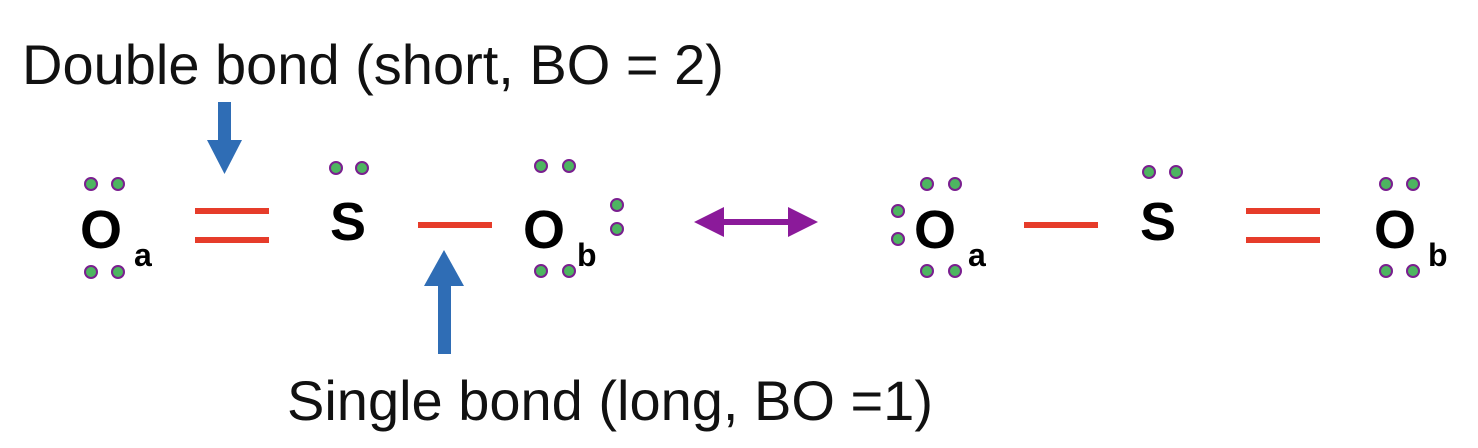 The width and height of the screenshot is (1478, 448). I want to click on lone-pairs-right, so click(1155, 221).